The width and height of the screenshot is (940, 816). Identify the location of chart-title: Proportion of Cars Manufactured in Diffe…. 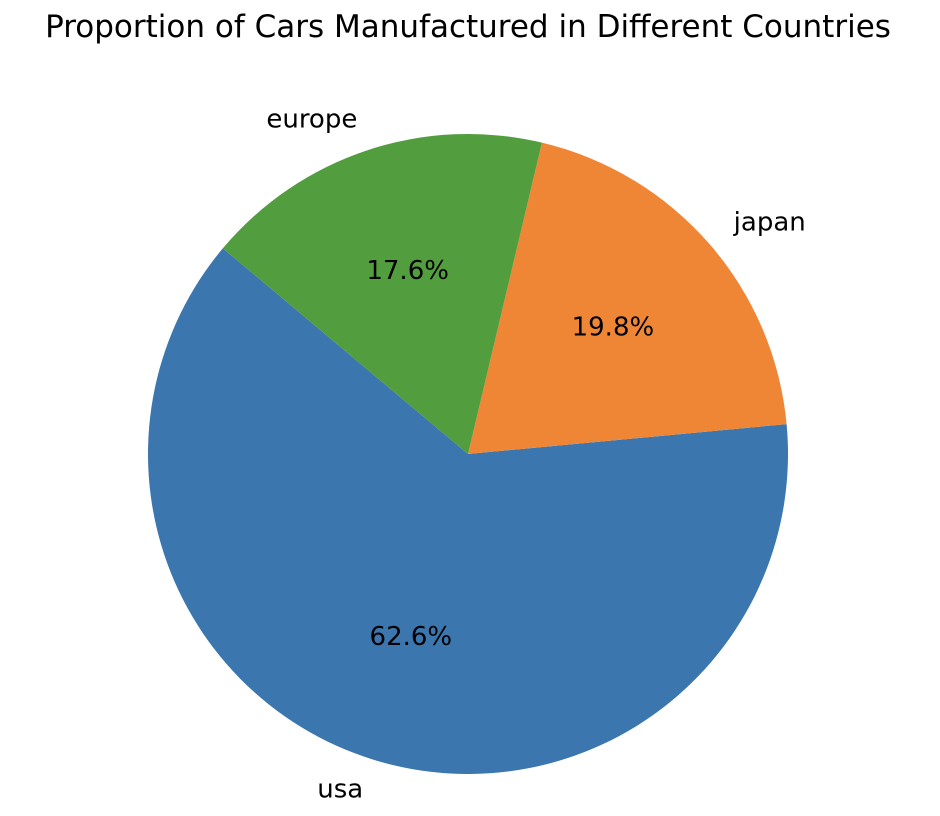
(468, 27).